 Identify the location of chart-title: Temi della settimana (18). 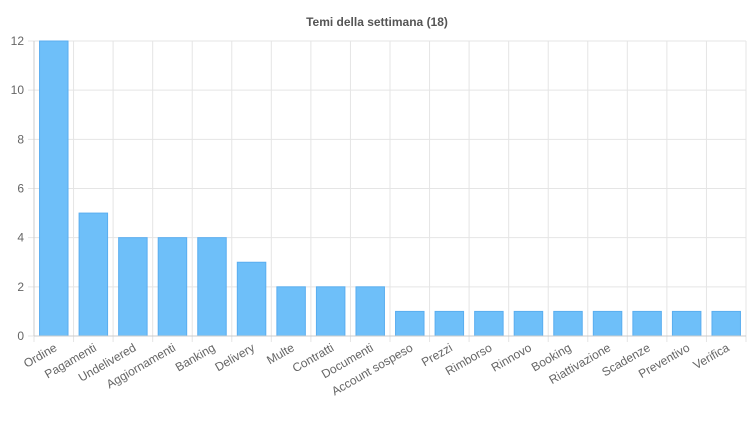
(377, 22).